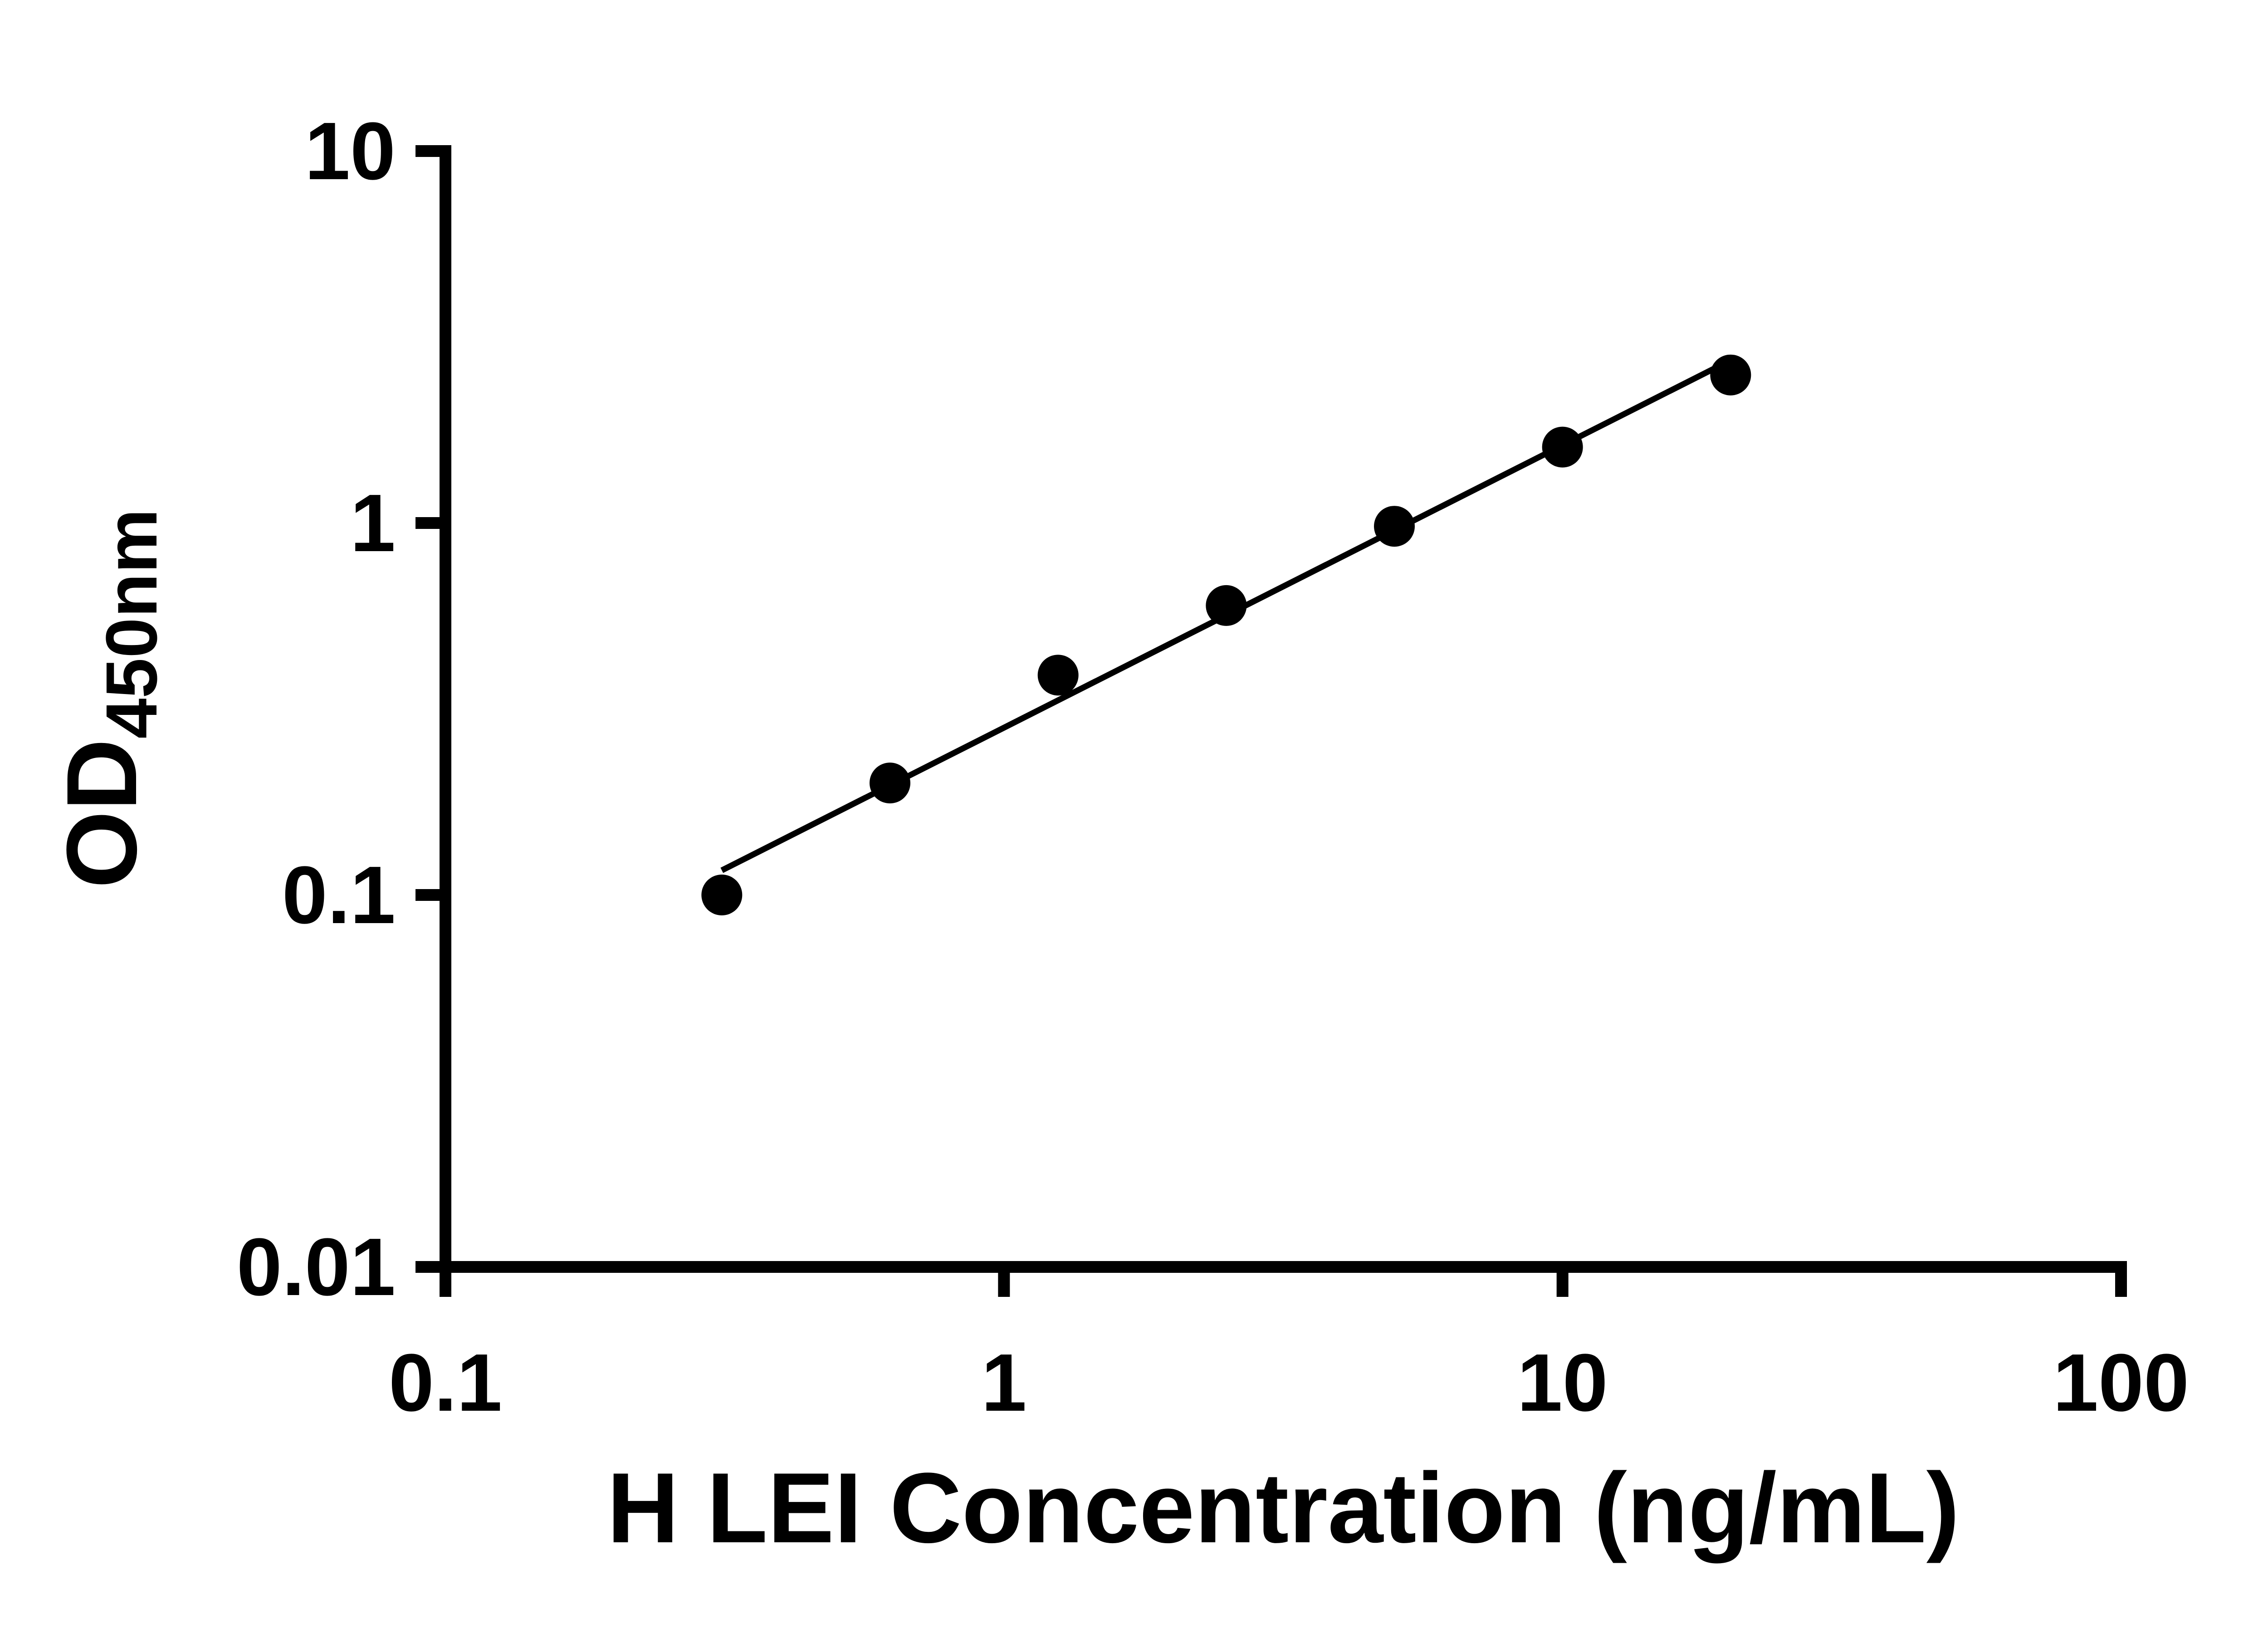 Image resolution: width=2268 pixels, height=1633 pixels. I want to click on y-tick-label: 10, so click(351, 151).